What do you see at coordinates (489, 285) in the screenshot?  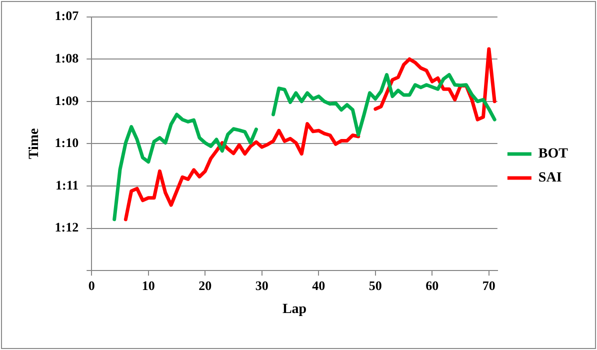 I see `x-tick-label: 70` at bounding box center [489, 285].